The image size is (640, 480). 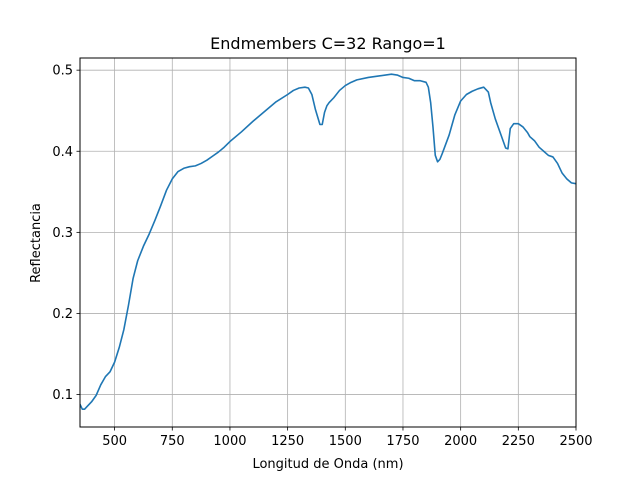 I want to click on x-tick-label: 2250, so click(x=518, y=441).